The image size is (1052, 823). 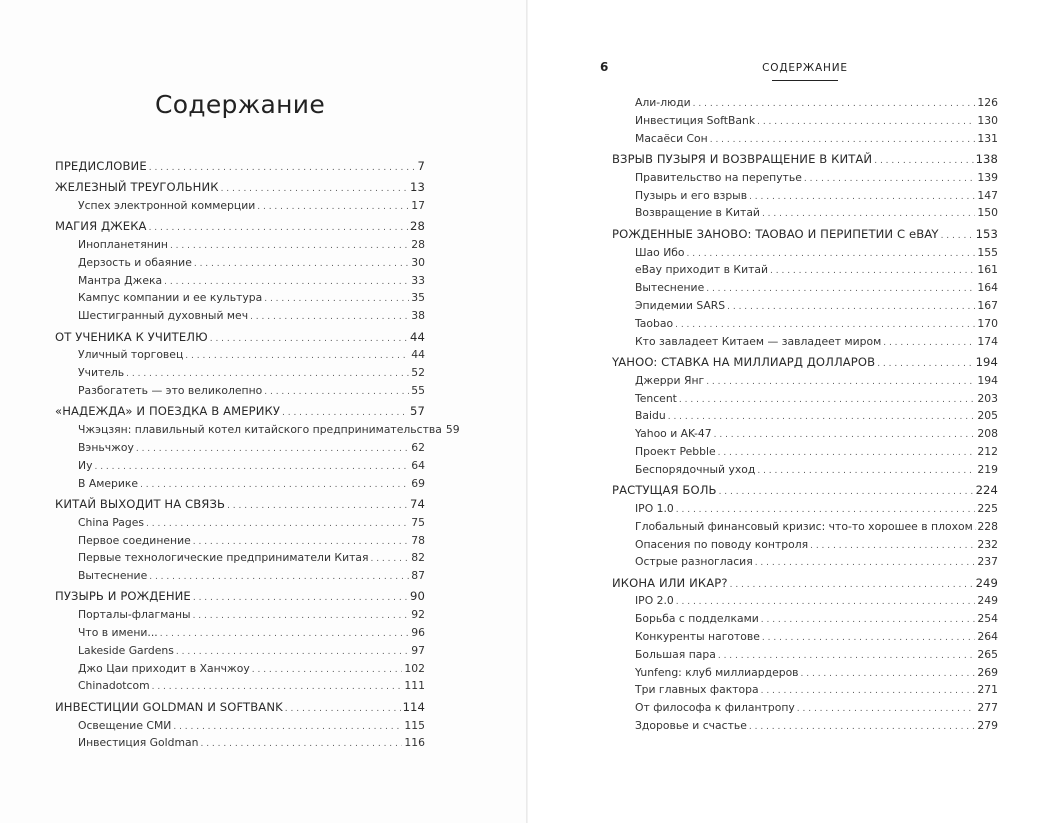 I want to click on toc-subsection-entry: IPO 2.0 249, so click(x=805, y=601).